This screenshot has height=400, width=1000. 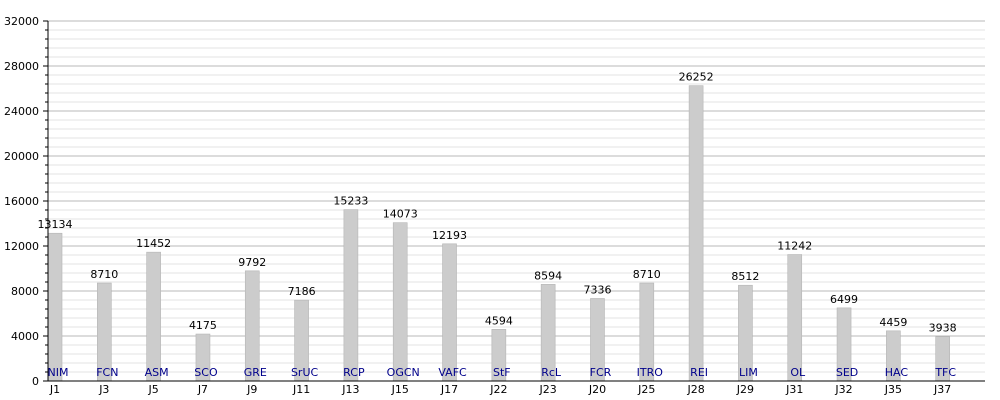 I want to click on x-tick-label: J5, so click(x=153, y=389).